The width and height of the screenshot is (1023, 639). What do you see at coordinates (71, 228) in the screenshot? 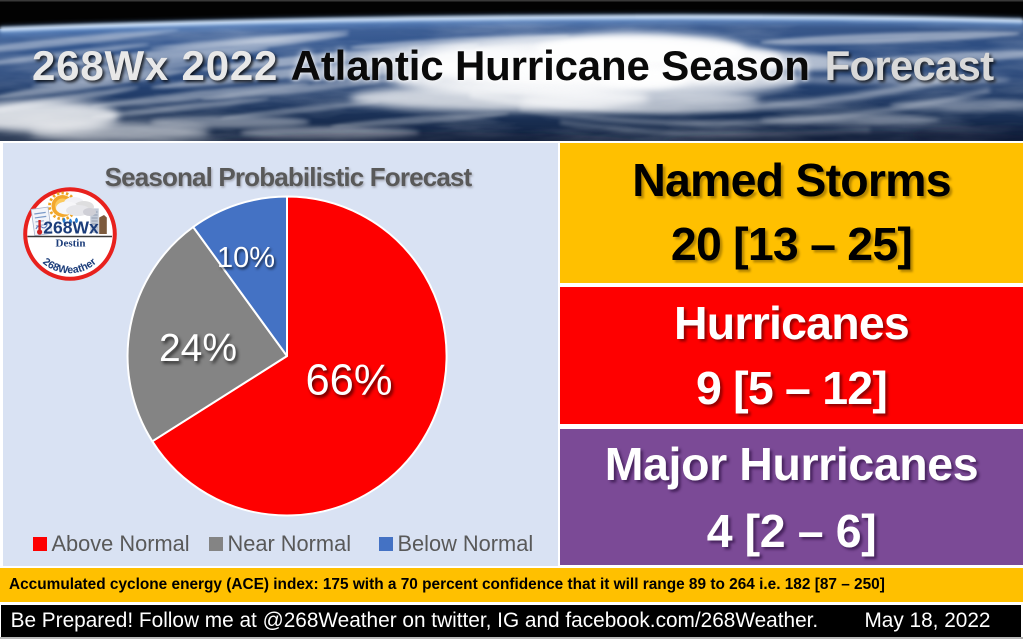
I see `svg-text: 268Wx` at bounding box center [71, 228].